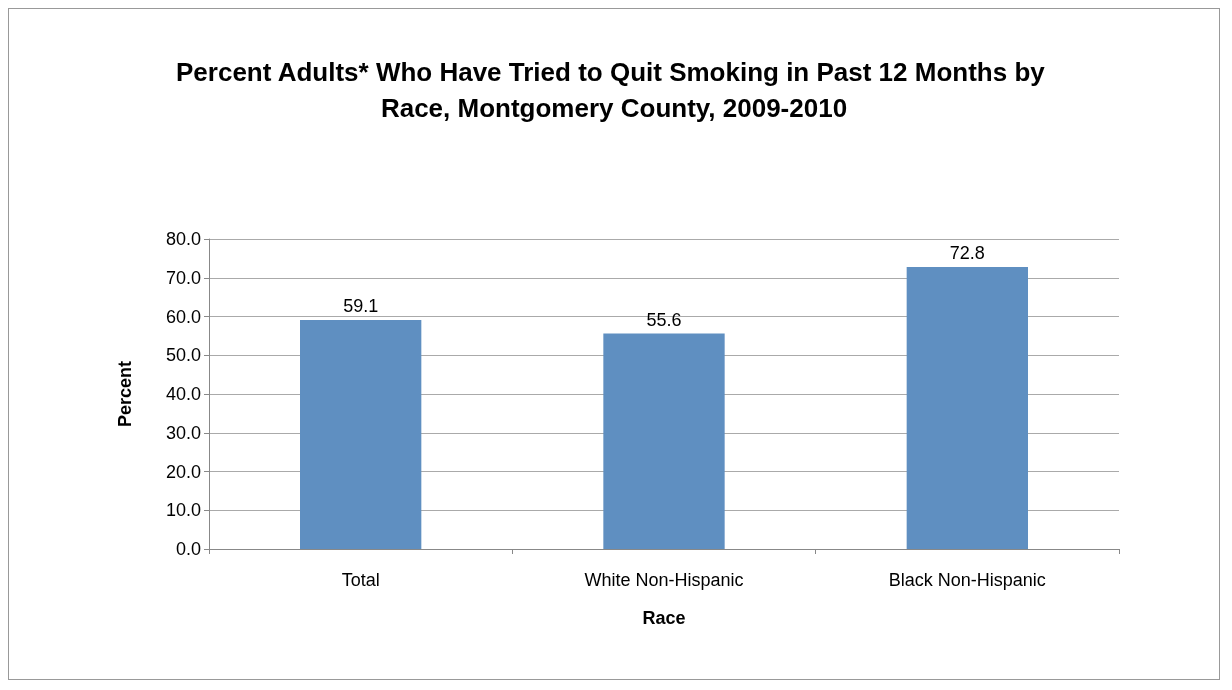 The height and width of the screenshot is (690, 1232). I want to click on y-tick-label: 30.0, so click(183, 432).